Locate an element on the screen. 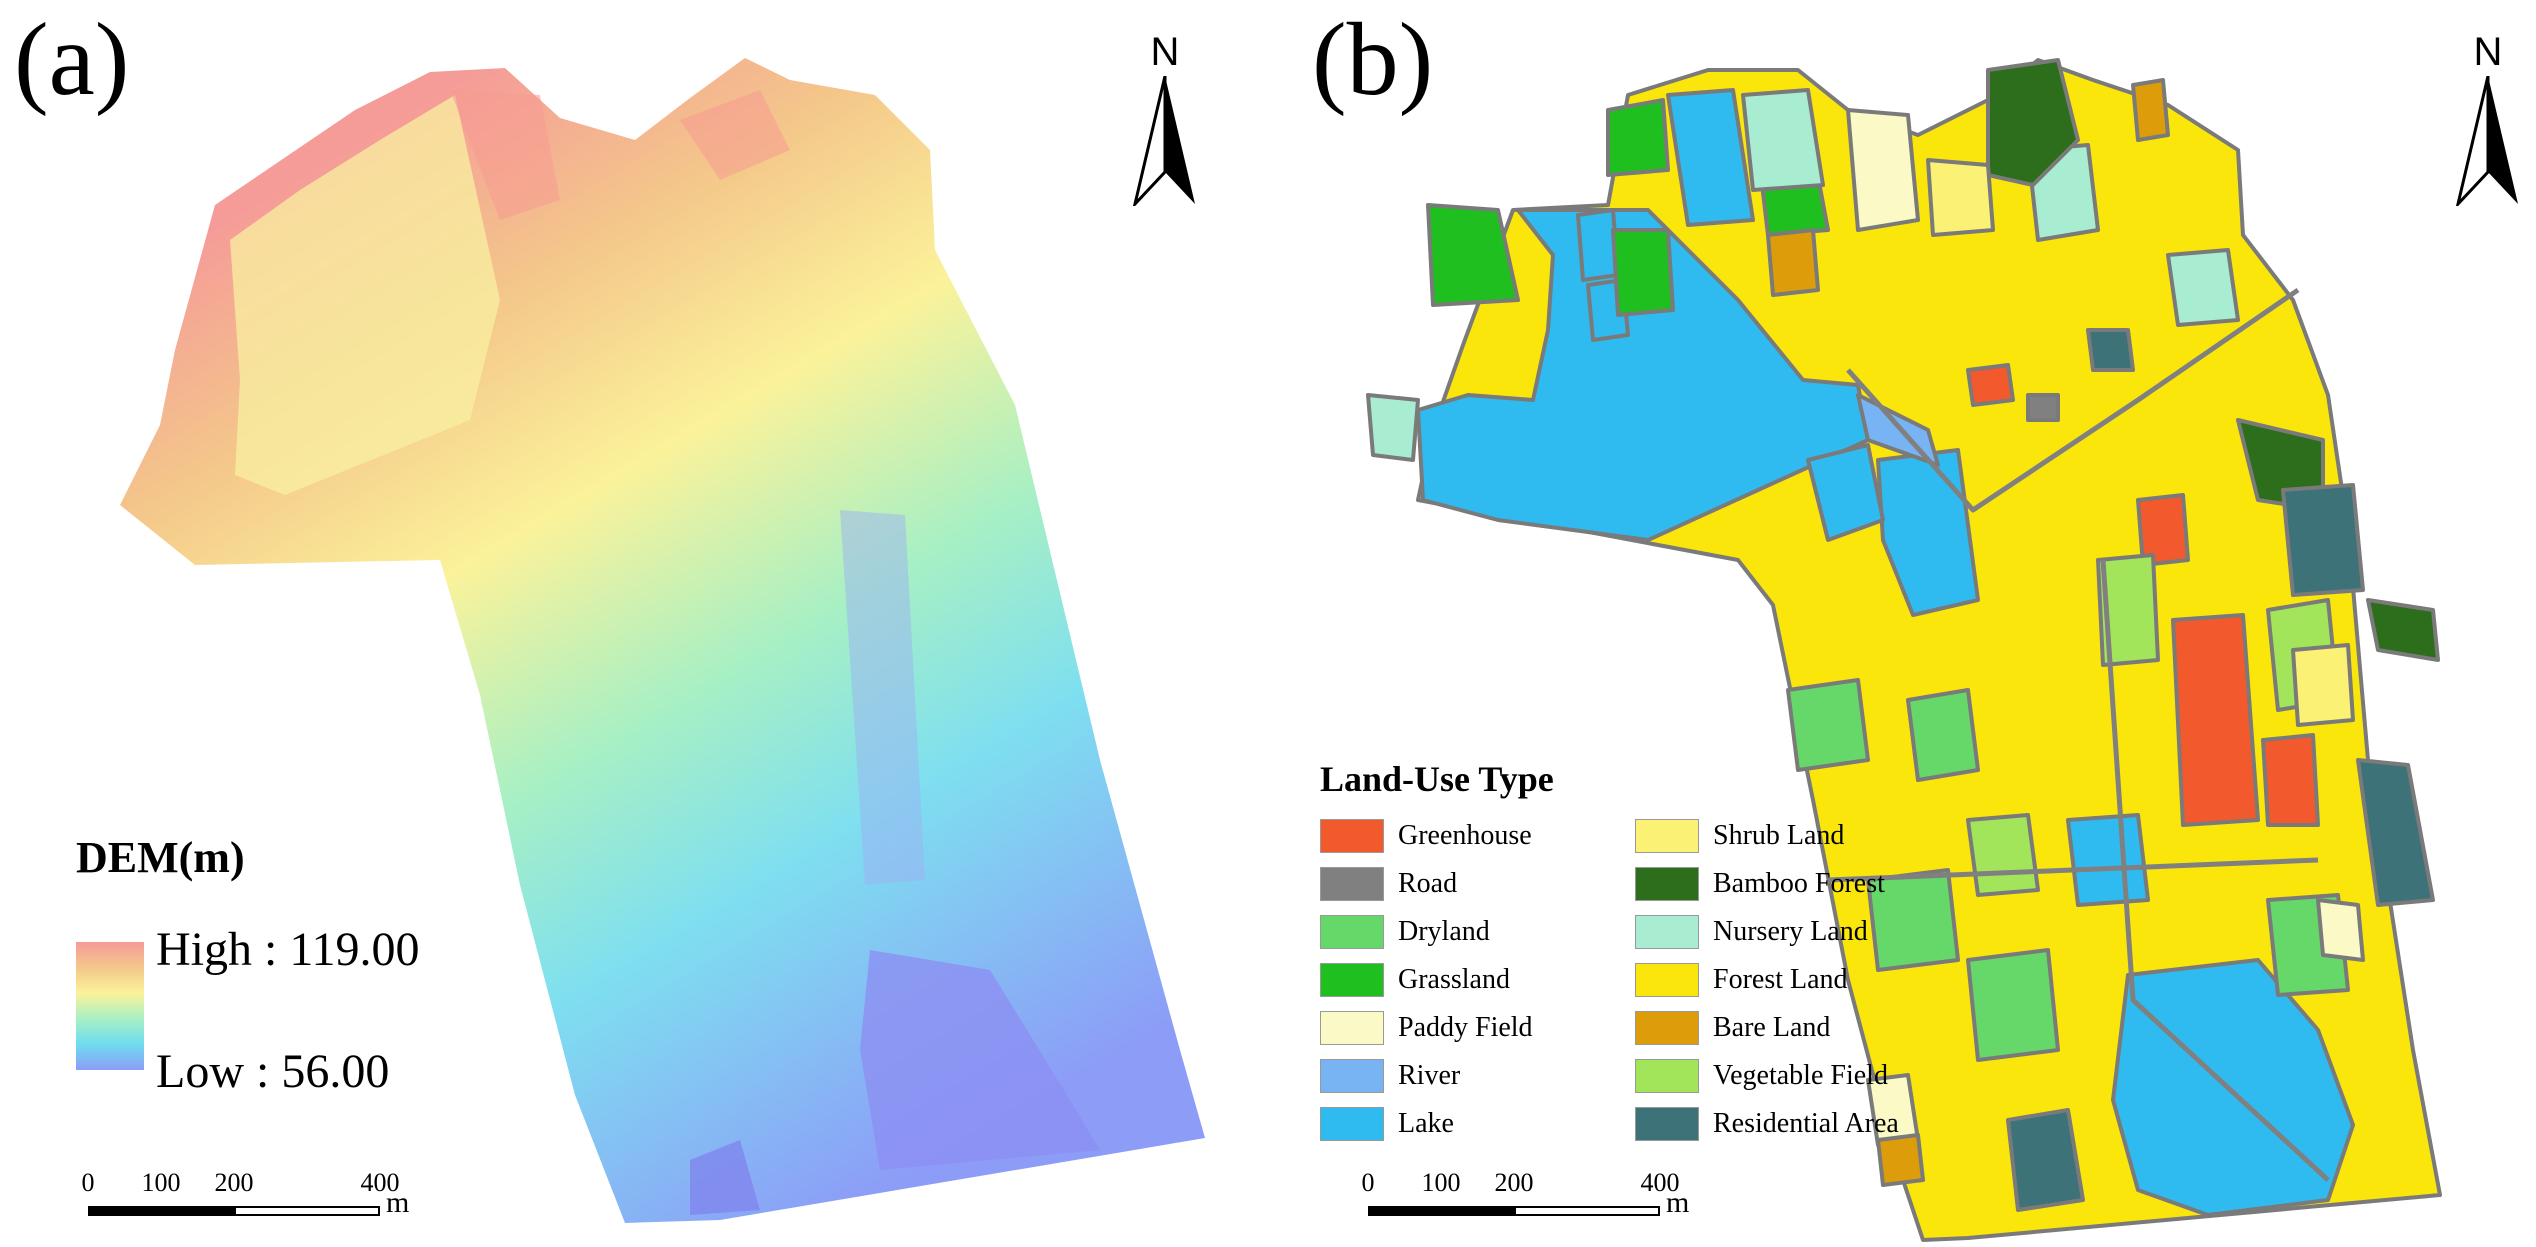 The height and width of the screenshot is (1247, 2536). legend-label: Bamboo Forest is located at coordinates (1799, 883).